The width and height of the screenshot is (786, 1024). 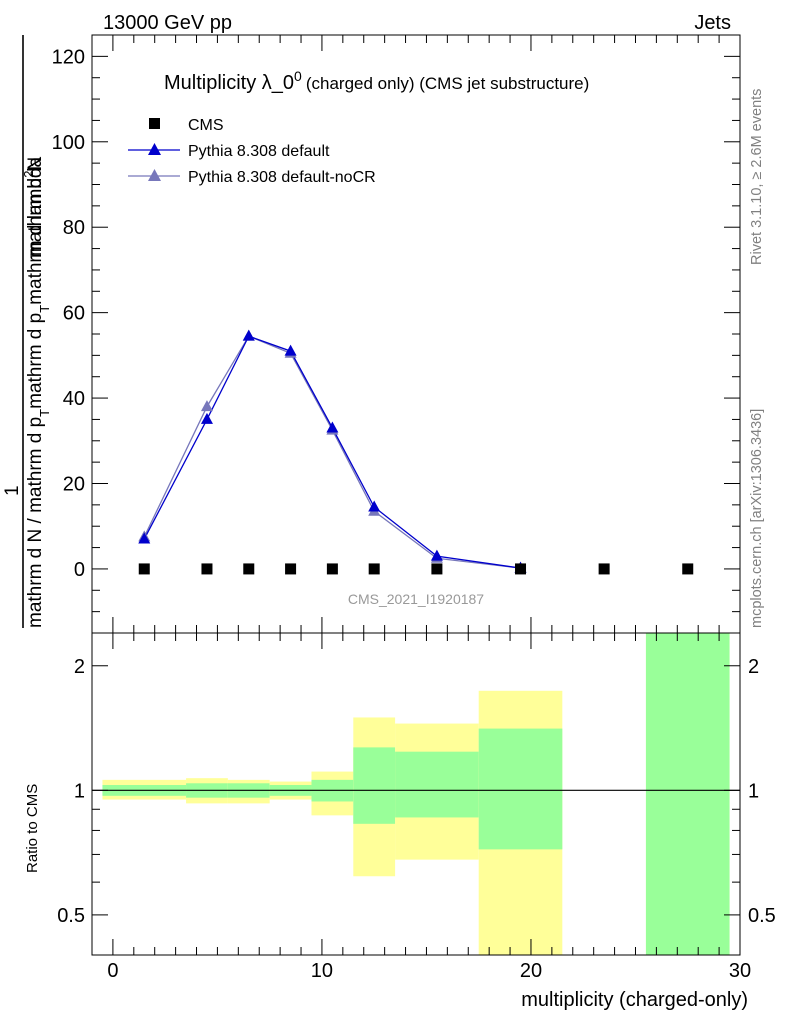 I want to click on y-tick-label: 80, so click(x=74, y=228).